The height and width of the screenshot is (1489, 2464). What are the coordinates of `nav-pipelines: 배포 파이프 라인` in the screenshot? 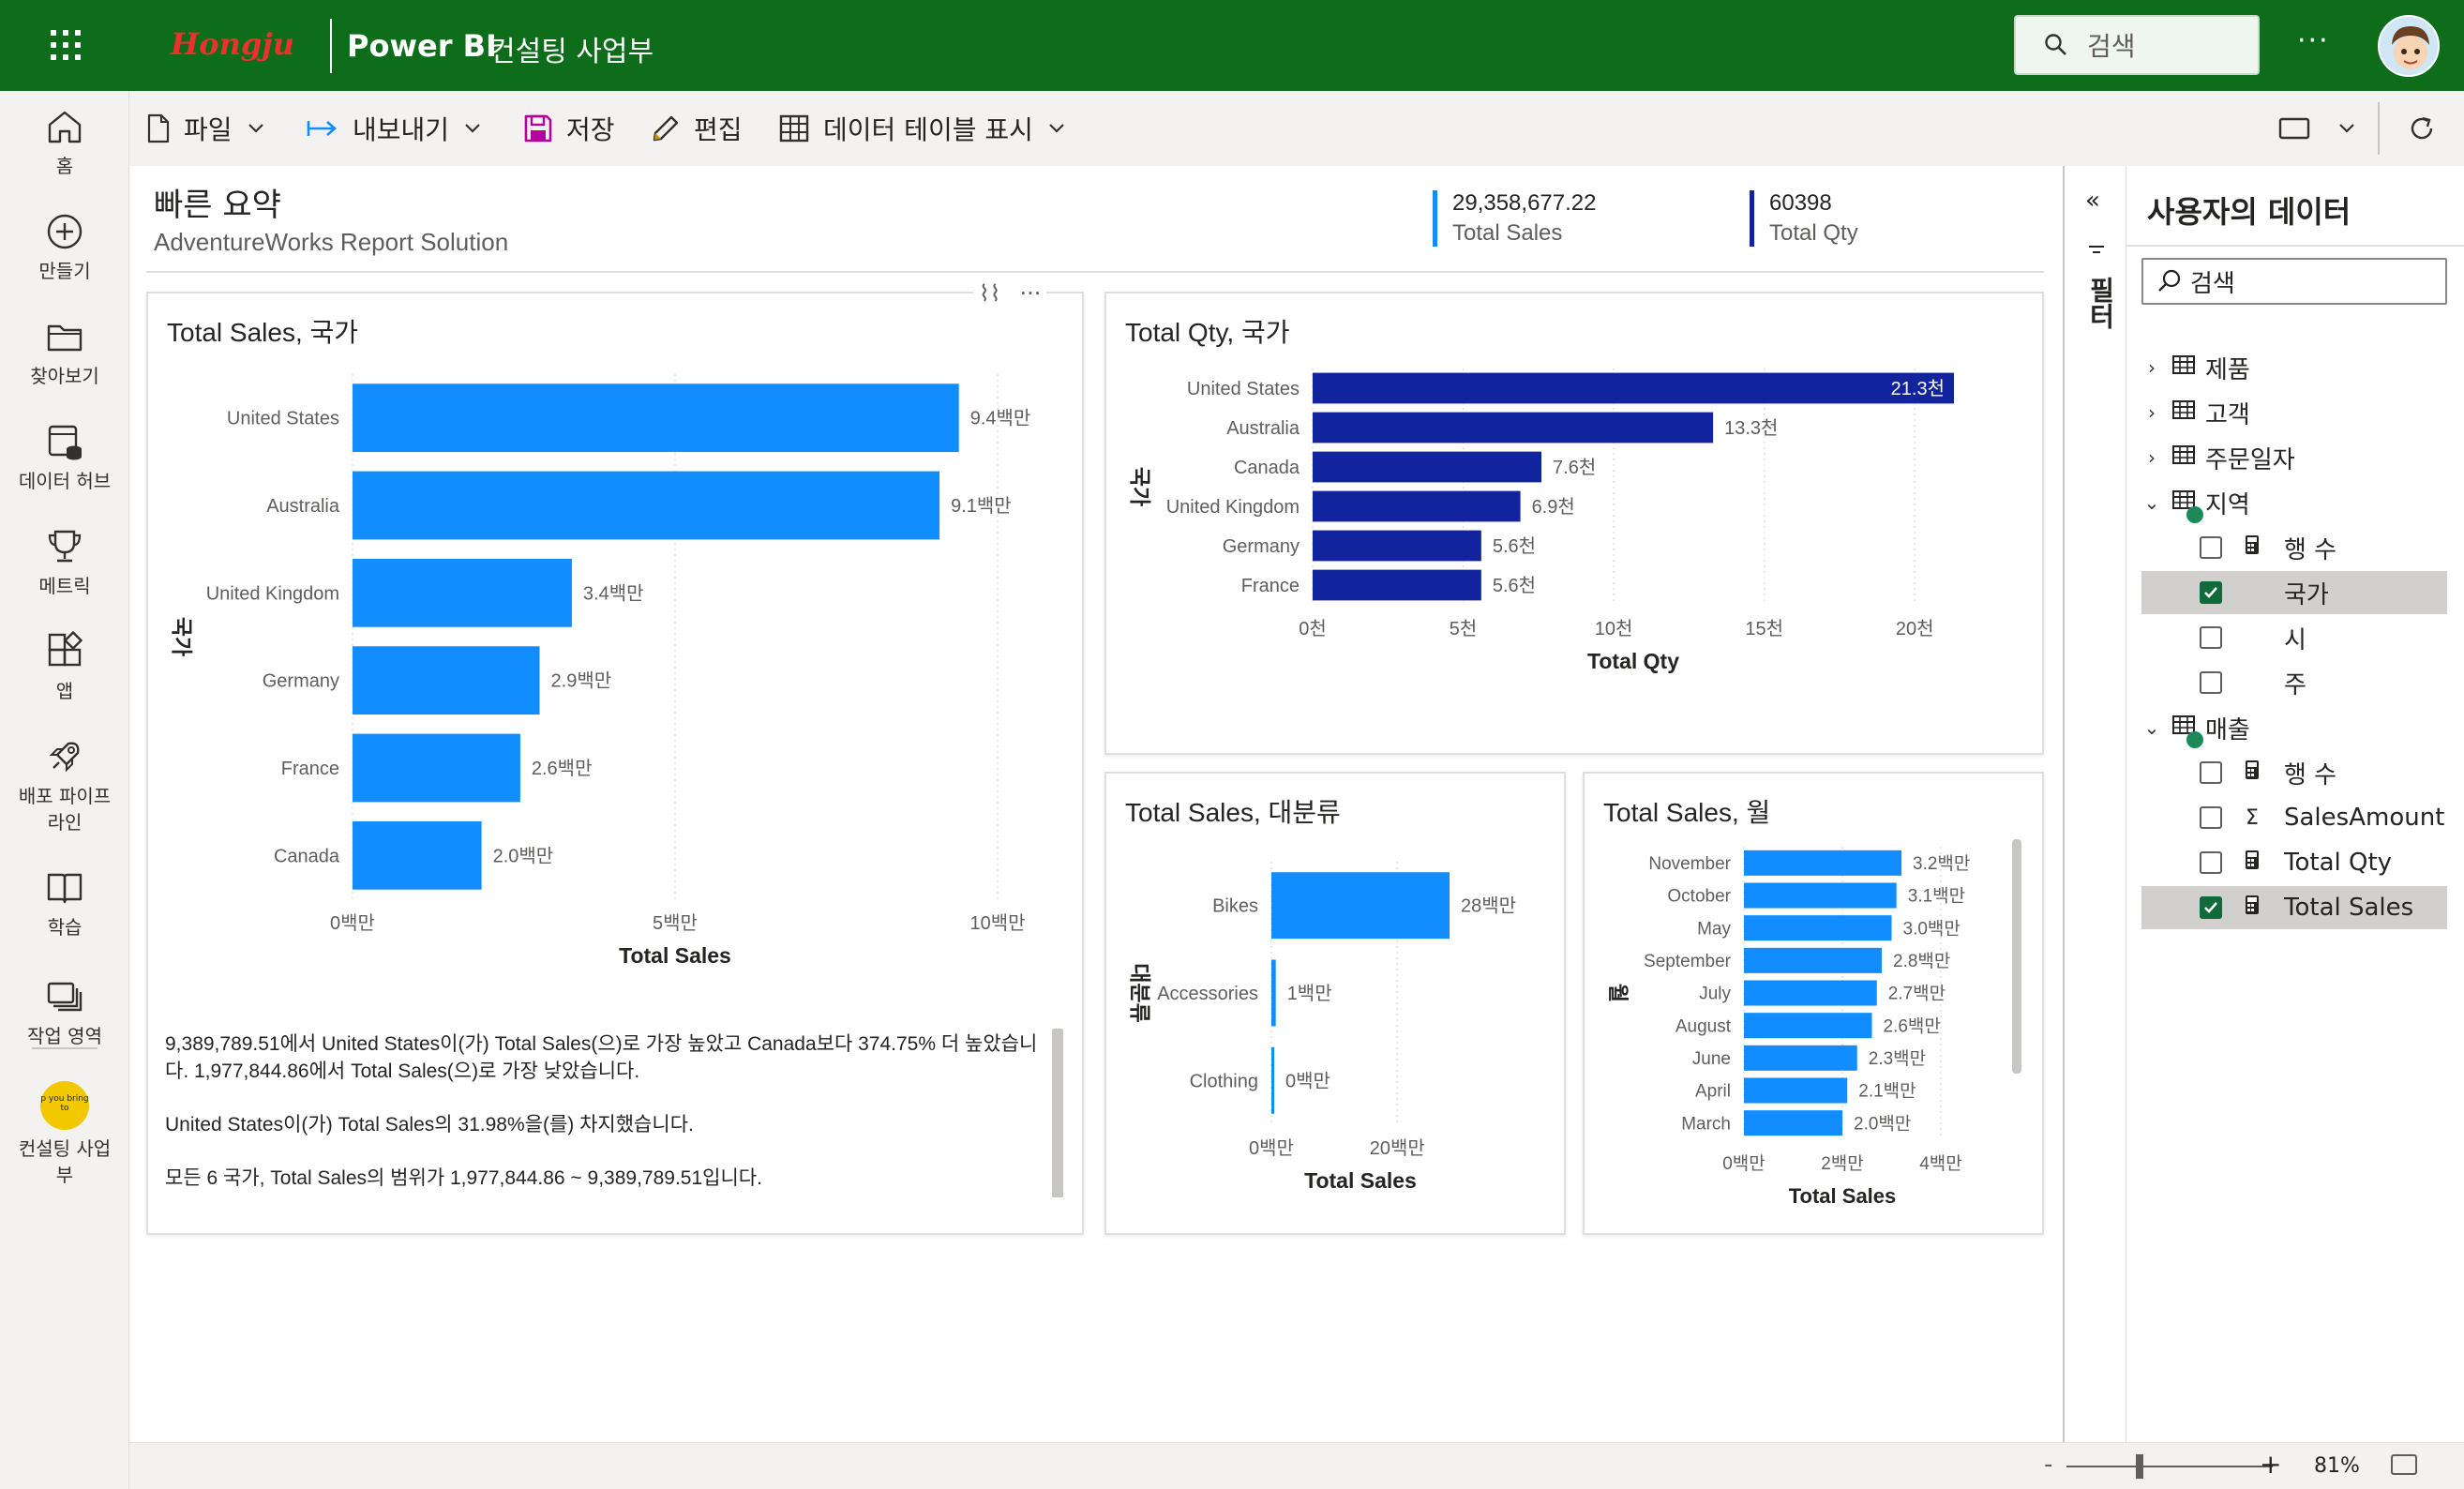 It's located at (64, 785).